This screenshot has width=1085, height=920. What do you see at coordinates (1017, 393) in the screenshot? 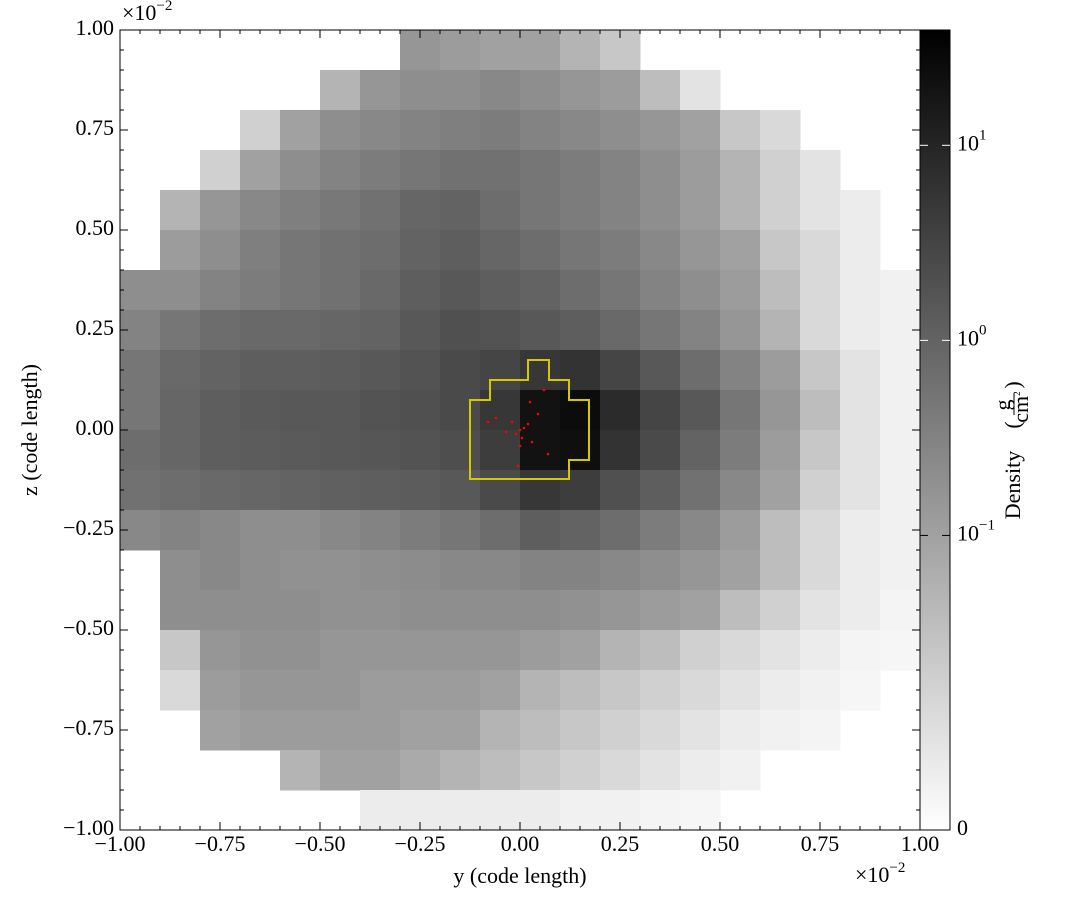
I see `unit-exp: 2` at bounding box center [1017, 393].